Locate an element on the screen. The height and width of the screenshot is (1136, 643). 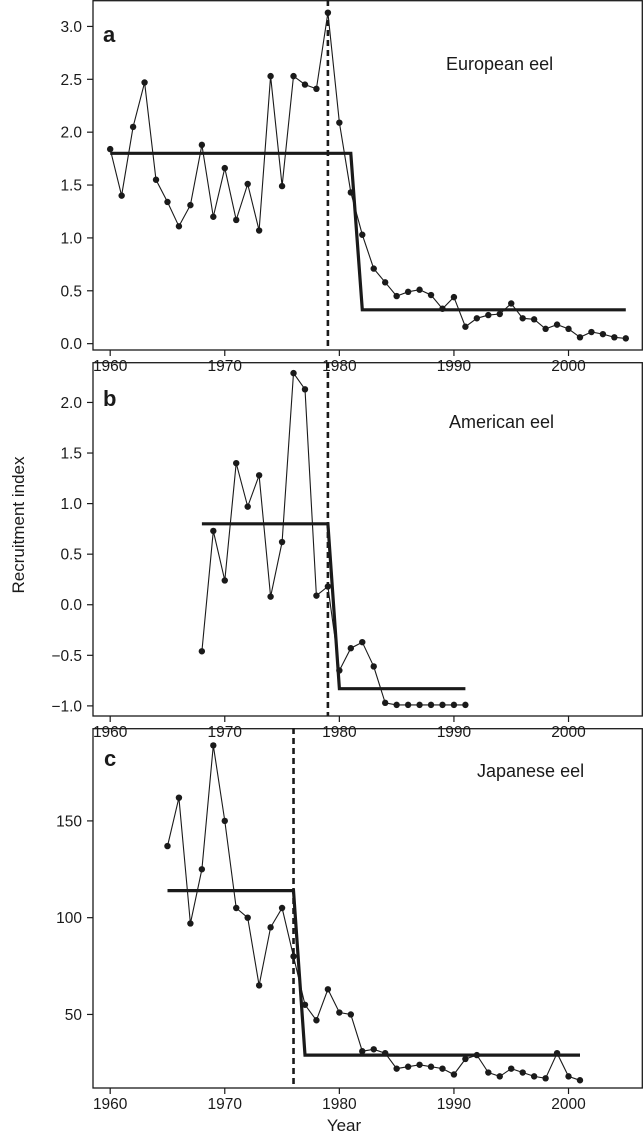
y-tick-label: 2.5 is located at coordinates (71, 80).